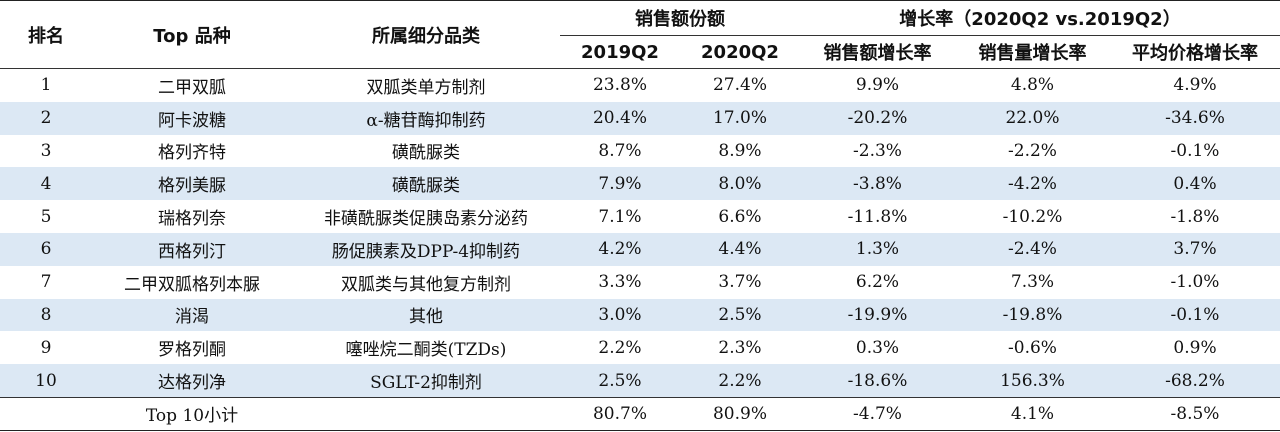 This screenshot has height=432, width=1280. I want to click on volume-growth-cell: 156.3%, so click(1032, 381).